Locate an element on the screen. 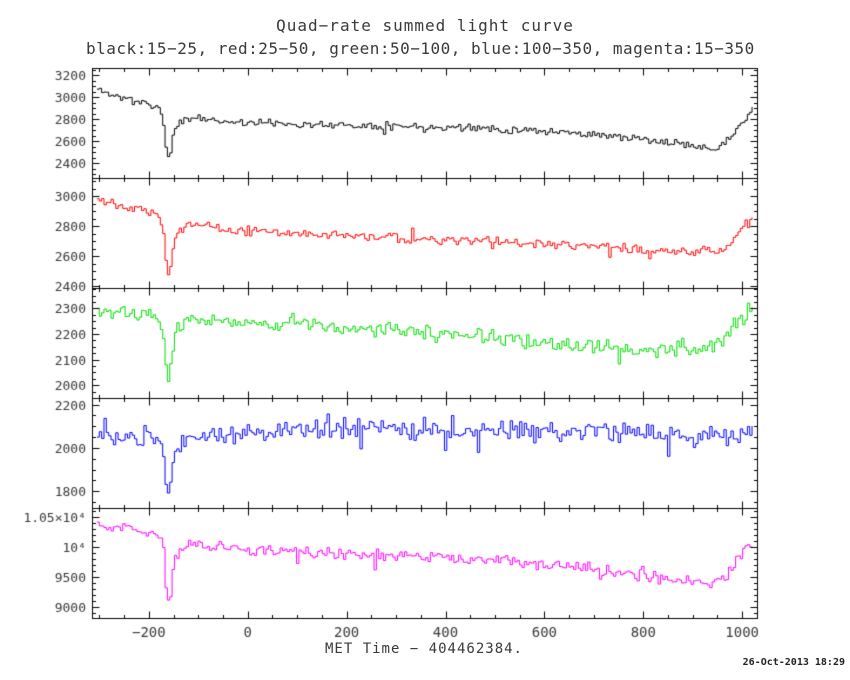 The height and width of the screenshot is (680, 850). x-axis-label: MET Time − 404462384. is located at coordinates (423, 649).